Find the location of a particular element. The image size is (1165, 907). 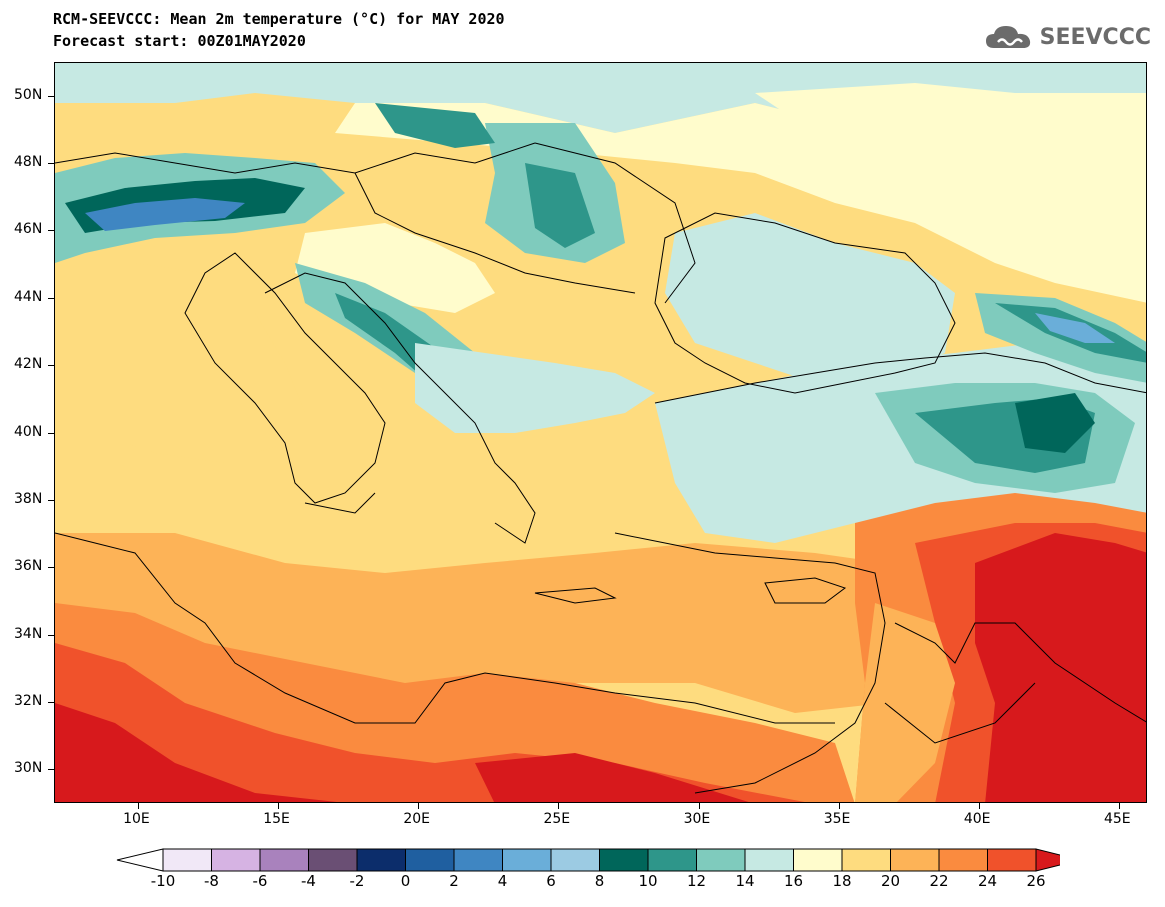

lat-tick-label: 50N is located at coordinates (28, 94).